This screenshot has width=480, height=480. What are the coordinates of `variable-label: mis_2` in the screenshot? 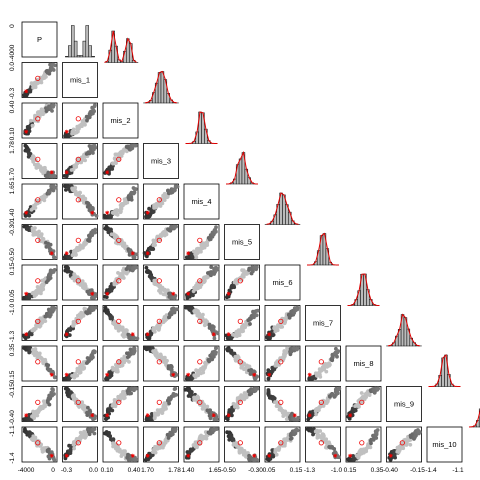 It's located at (120, 120).